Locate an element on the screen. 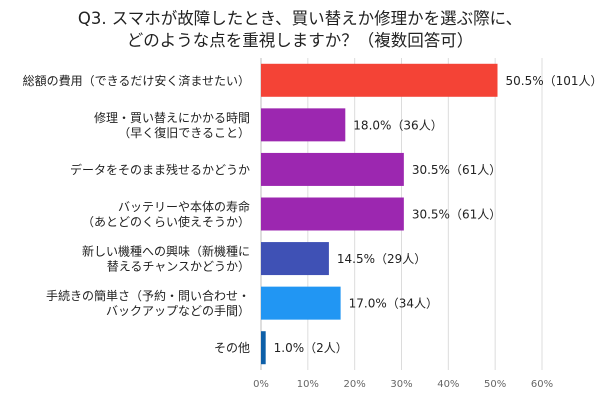  category-label: バックアップなどの手間） is located at coordinates (178, 311).